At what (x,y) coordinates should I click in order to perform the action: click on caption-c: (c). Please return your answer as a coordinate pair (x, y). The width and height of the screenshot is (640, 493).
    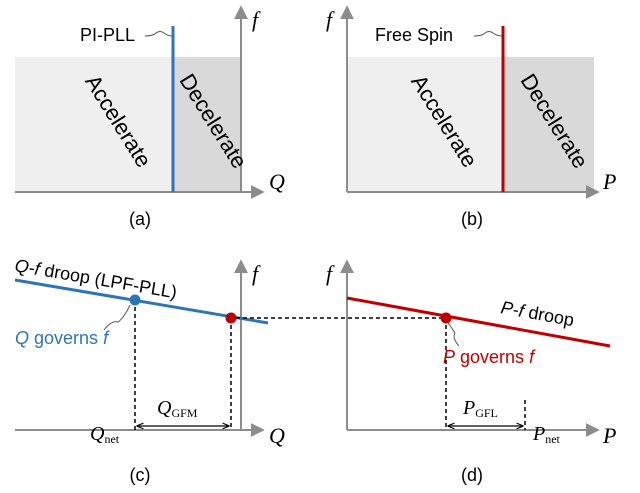
    Looking at the image, I should click on (140, 475).